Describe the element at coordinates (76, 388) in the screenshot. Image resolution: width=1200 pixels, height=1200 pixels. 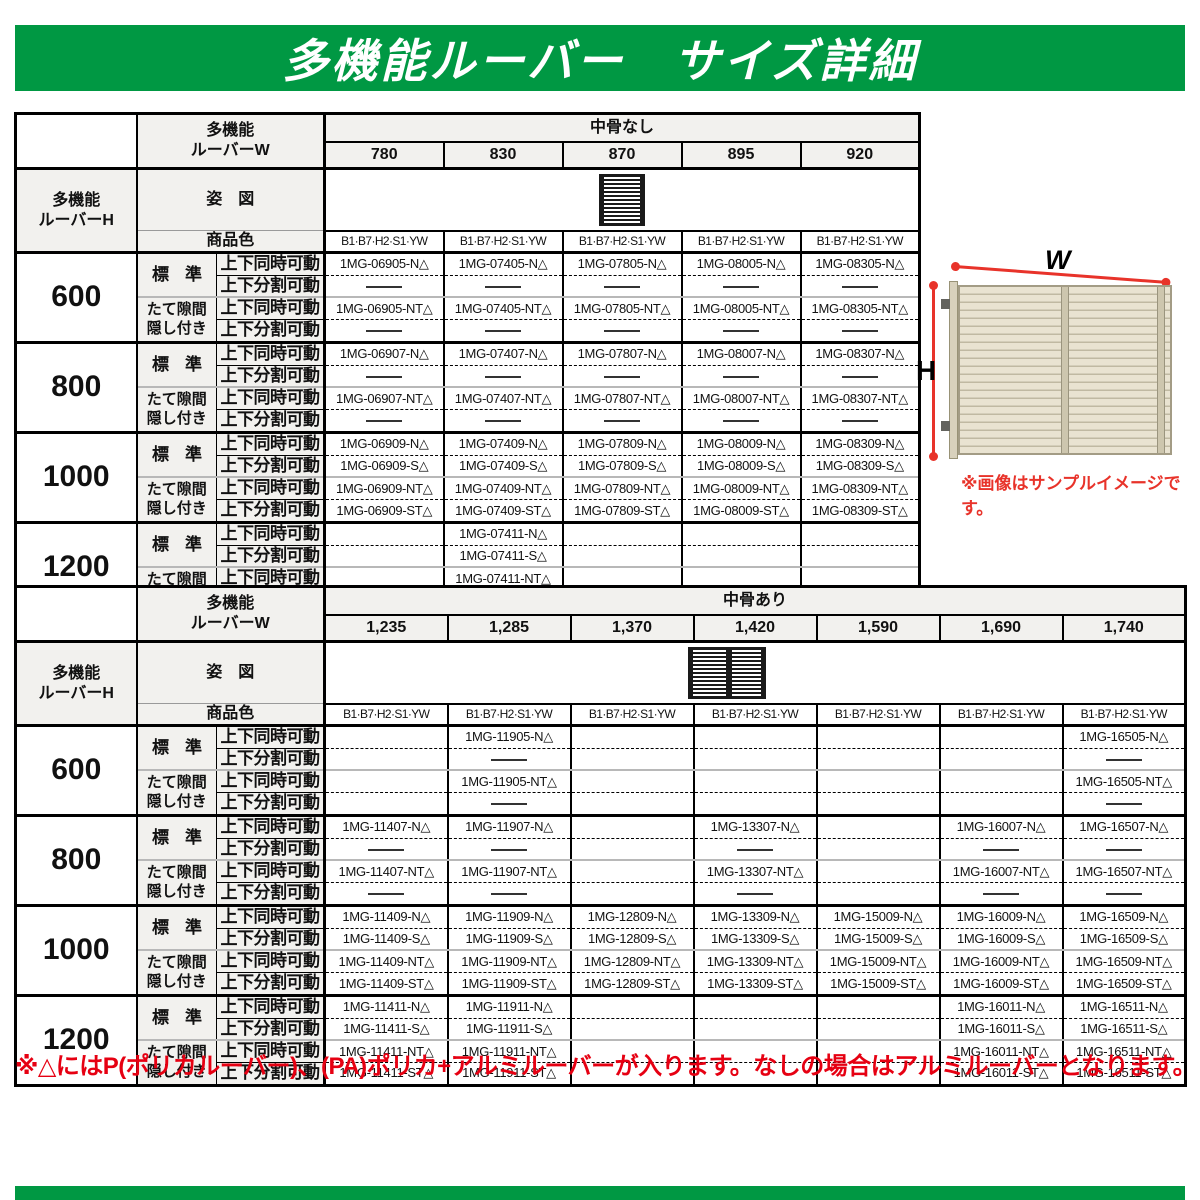
I see `height-cell: 800` at that location.